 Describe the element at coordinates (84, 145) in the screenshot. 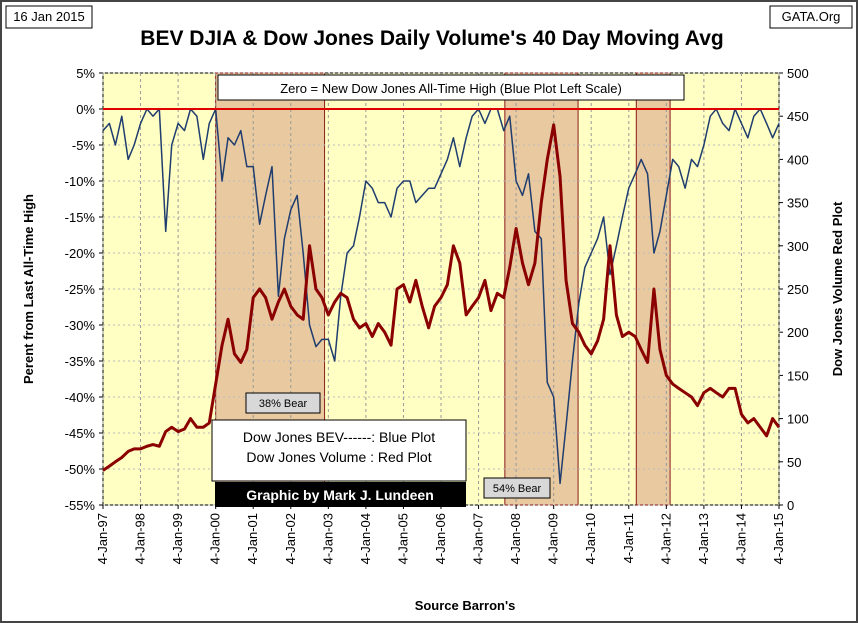

I see `y-tick-label: -5%` at that location.